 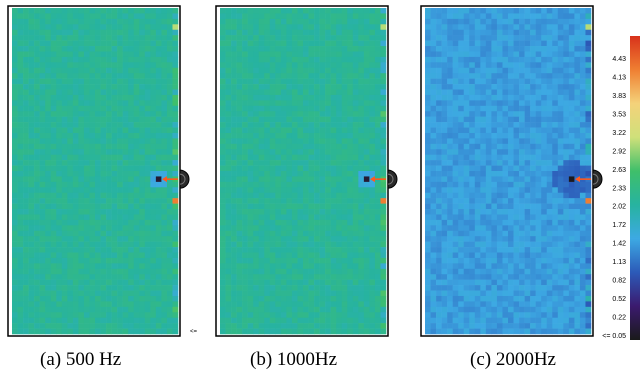 What do you see at coordinates (513, 359) in the screenshot?
I see `caption-2000hz: (c) 2000Hz` at bounding box center [513, 359].